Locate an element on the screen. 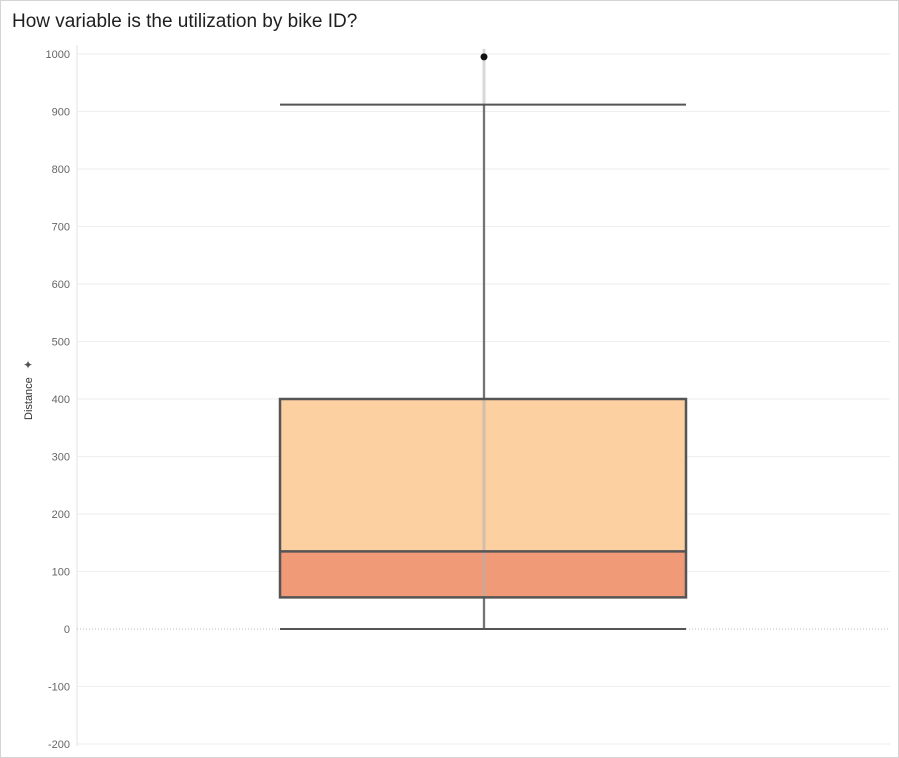  y-tick-label: 700 is located at coordinates (61, 228).